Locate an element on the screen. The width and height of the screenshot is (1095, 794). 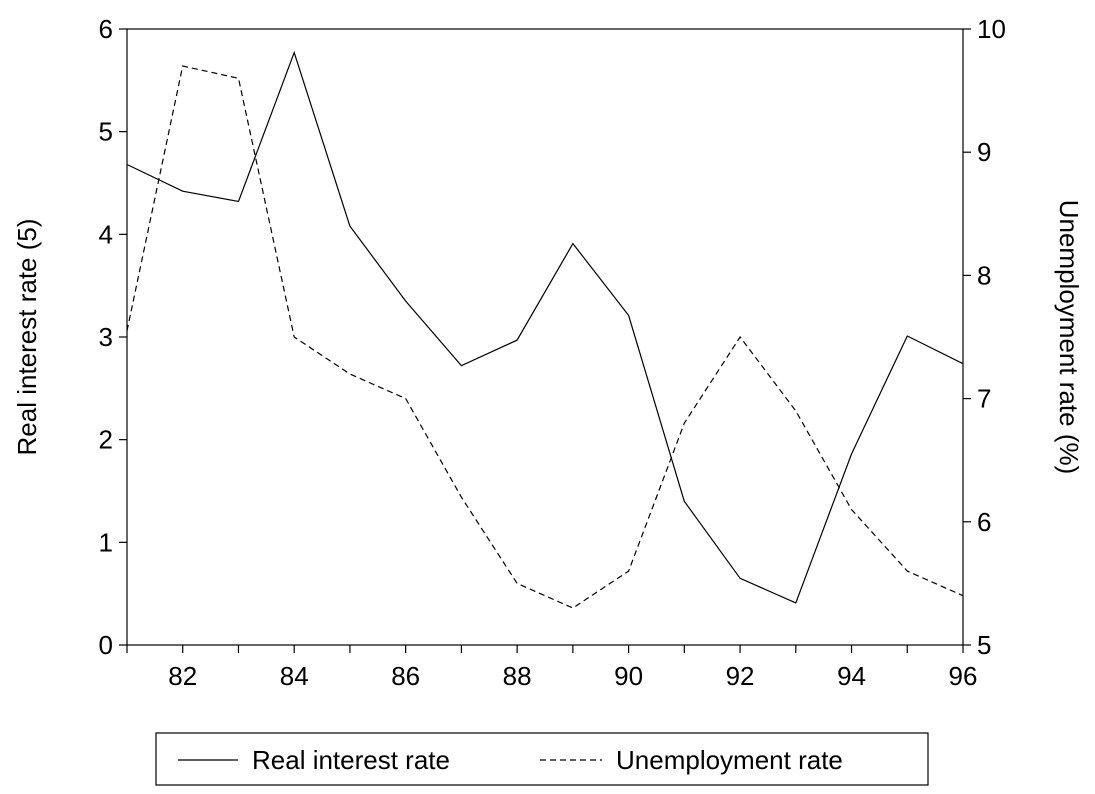
y-right-tick-label: 6 is located at coordinates (984, 522).